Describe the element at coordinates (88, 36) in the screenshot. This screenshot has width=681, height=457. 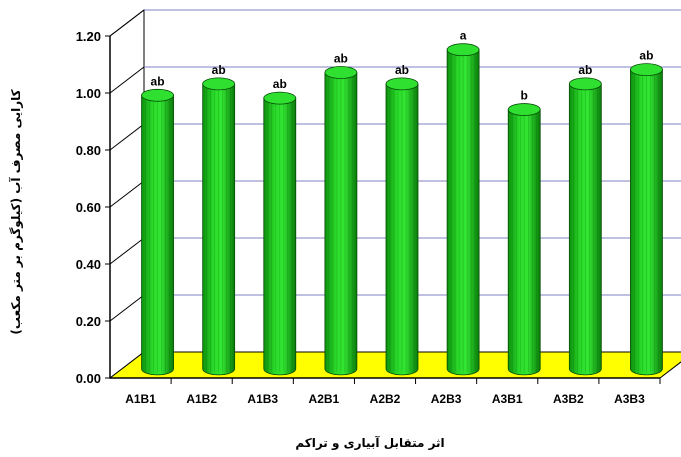
I see `y-tick-label: 1.20` at that location.